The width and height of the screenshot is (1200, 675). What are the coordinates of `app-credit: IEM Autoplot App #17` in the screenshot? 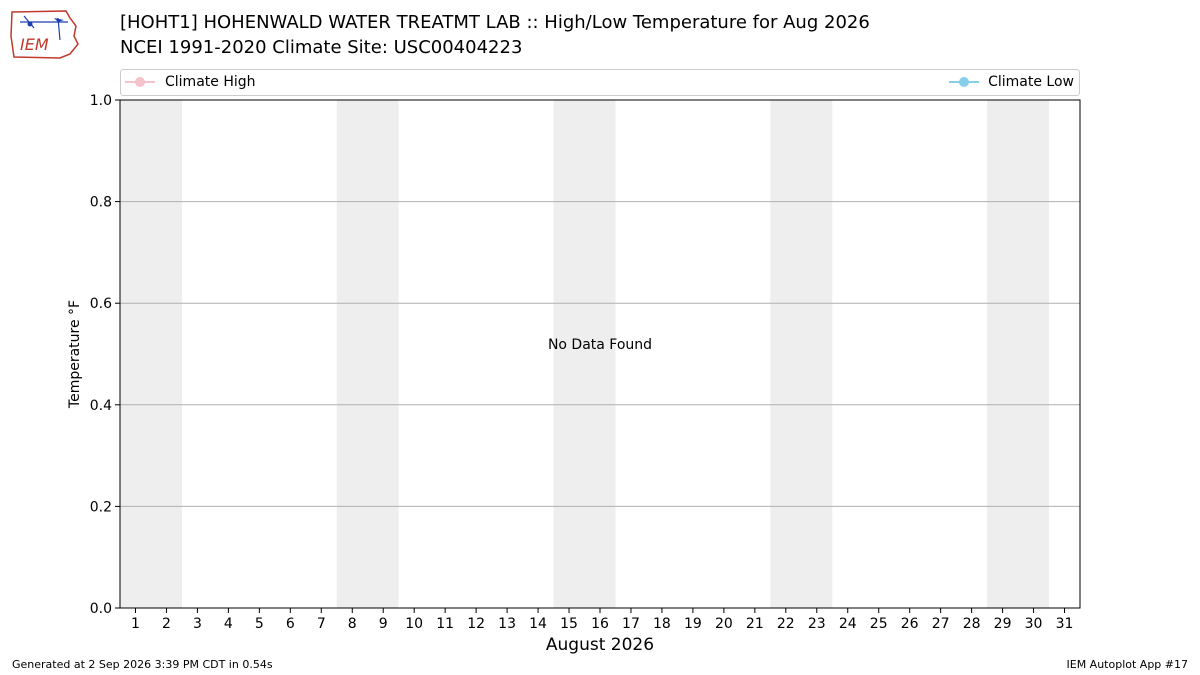 It's located at (1127, 664).